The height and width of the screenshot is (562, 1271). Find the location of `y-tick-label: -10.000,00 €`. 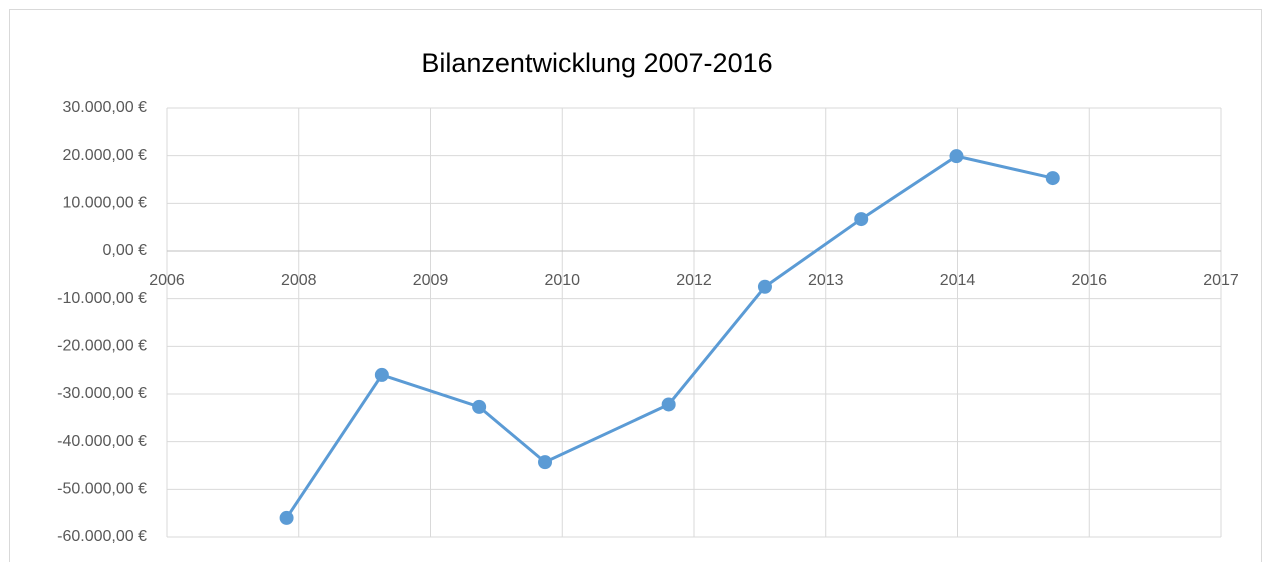

y-tick-label: -10.000,00 € is located at coordinates (102, 298).